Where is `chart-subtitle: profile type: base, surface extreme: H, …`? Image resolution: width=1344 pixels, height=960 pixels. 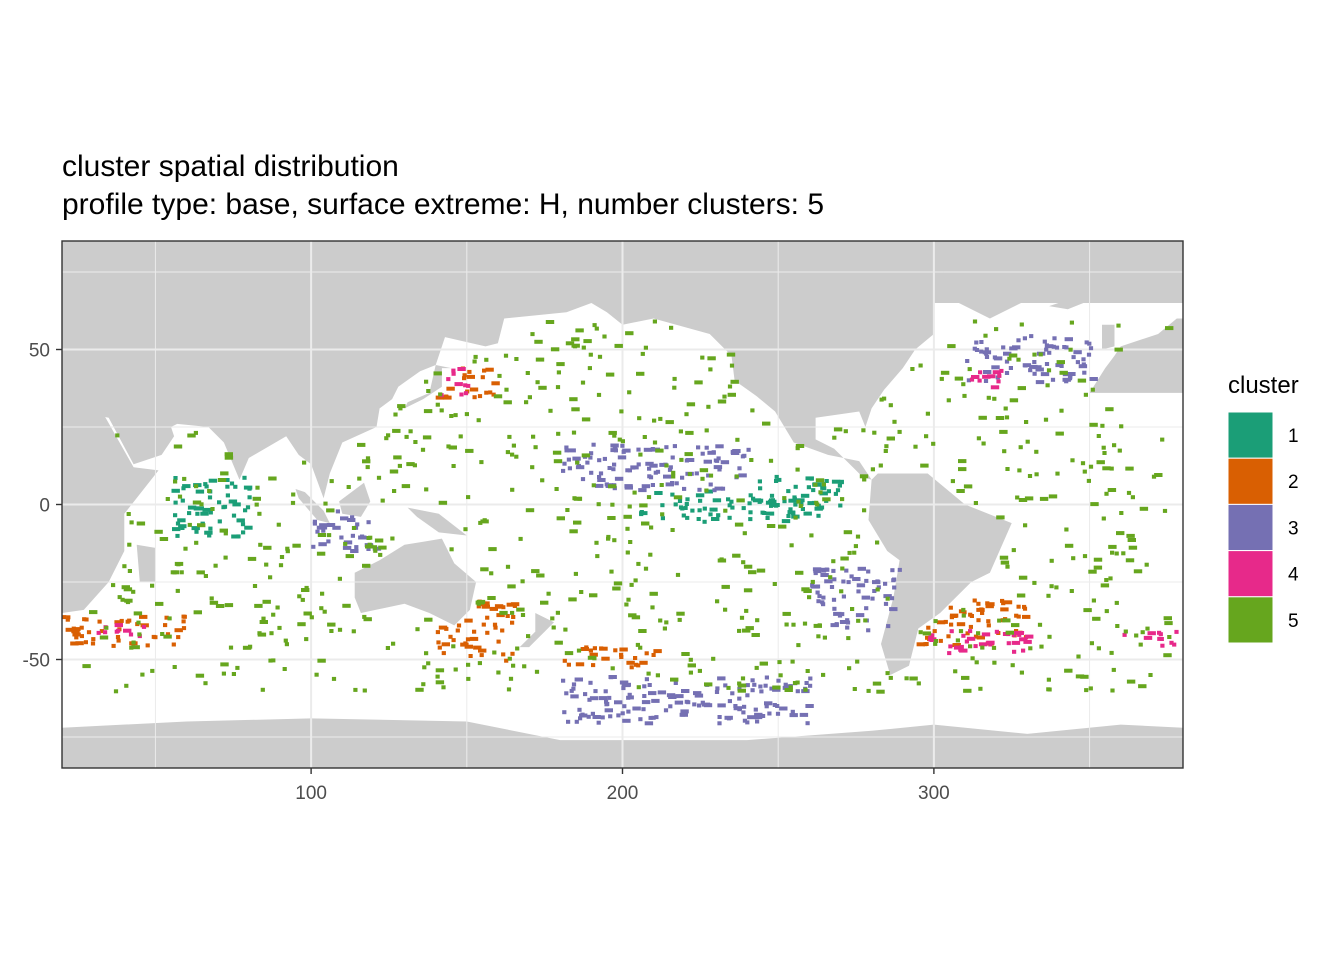
chart-subtitle: profile type: base, surface extreme: H, … is located at coordinates (443, 204).